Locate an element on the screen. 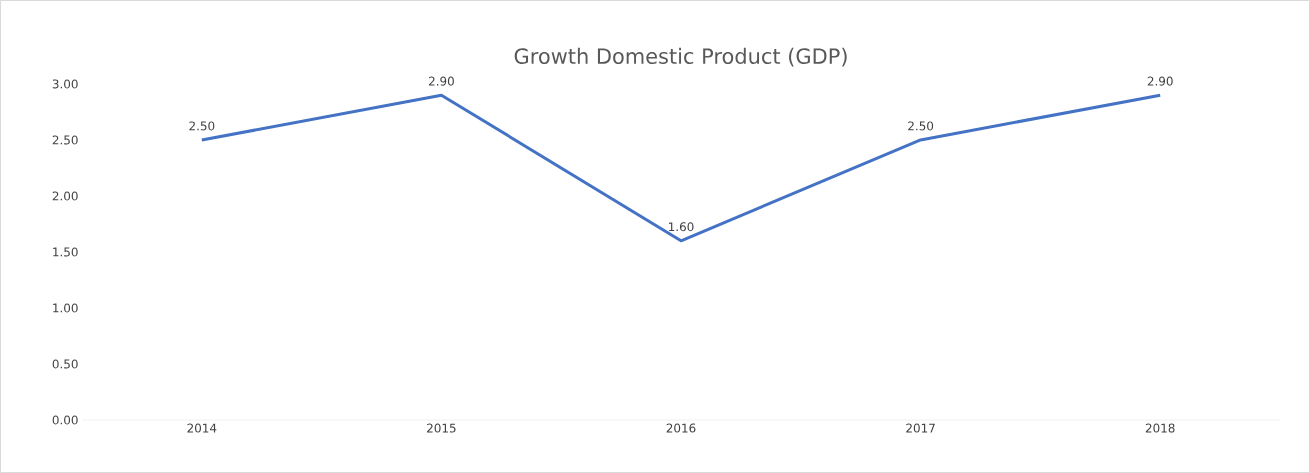  y-tick-label: 3.00 is located at coordinates (65, 84).